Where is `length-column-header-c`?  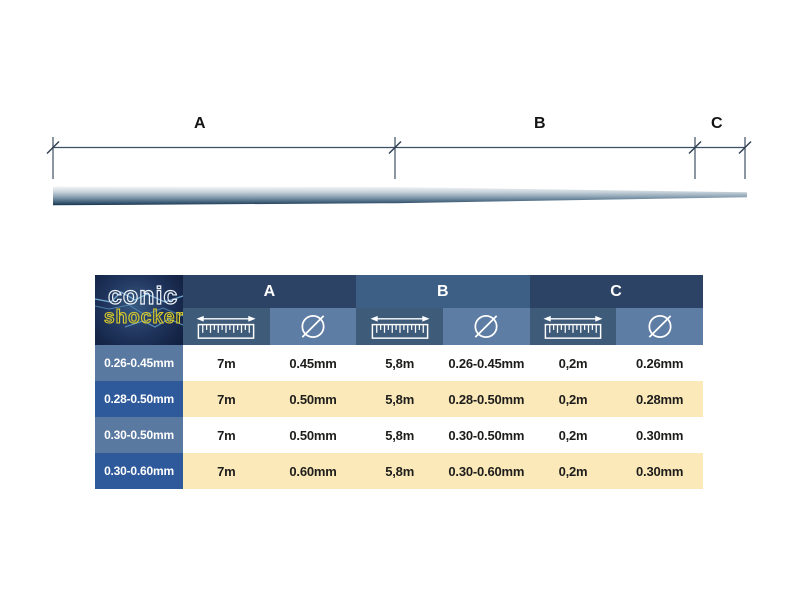 length-column-header-c is located at coordinates (573, 326).